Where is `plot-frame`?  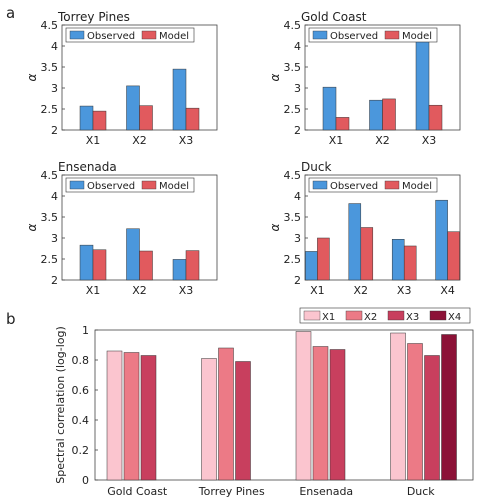
plot-frame is located at coordinates (382, 227).